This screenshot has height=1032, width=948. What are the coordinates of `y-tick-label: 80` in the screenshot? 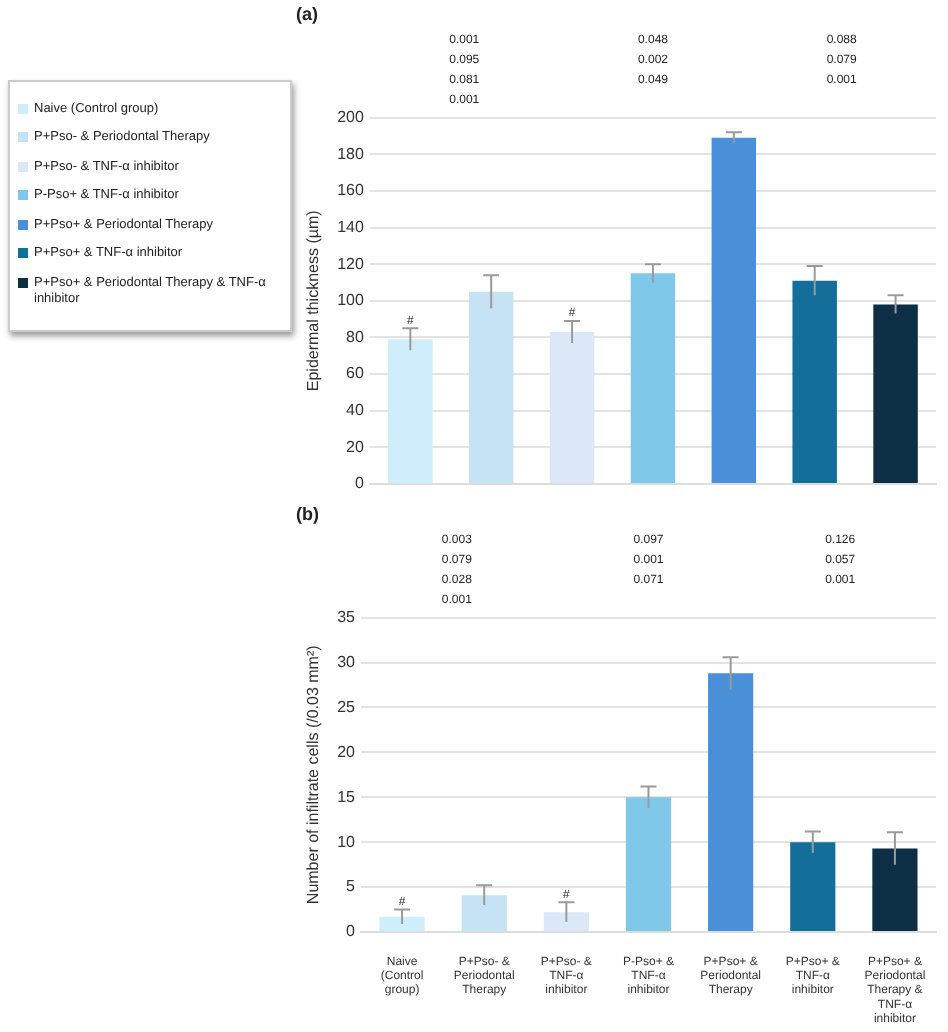 It's located at (355, 336).